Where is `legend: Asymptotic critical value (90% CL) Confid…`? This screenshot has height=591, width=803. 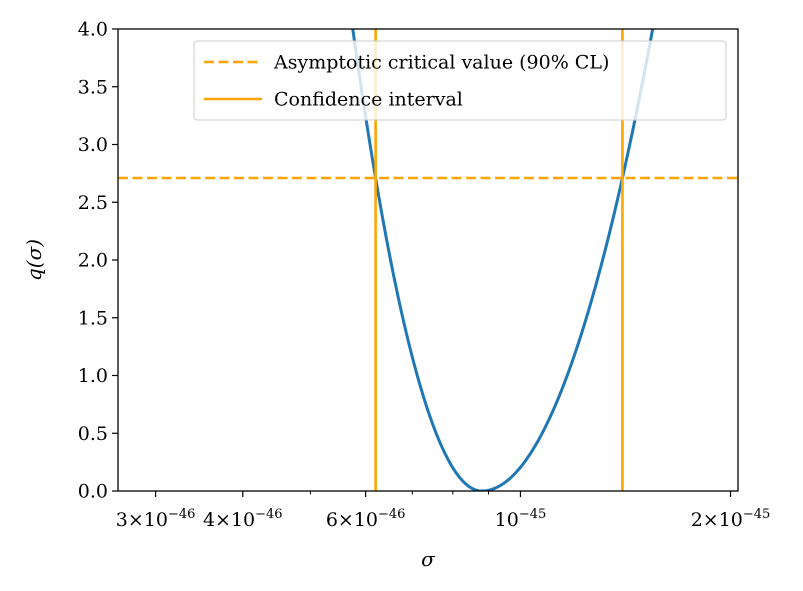
legend: Asymptotic critical value (90% CL) Confid… is located at coordinates (460, 80).